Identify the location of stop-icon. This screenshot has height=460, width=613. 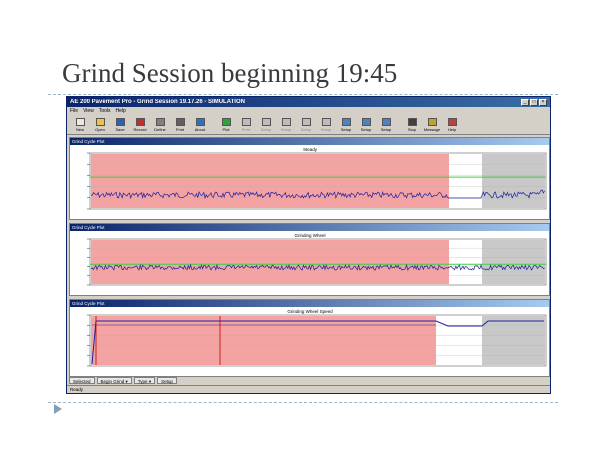
(412, 121).